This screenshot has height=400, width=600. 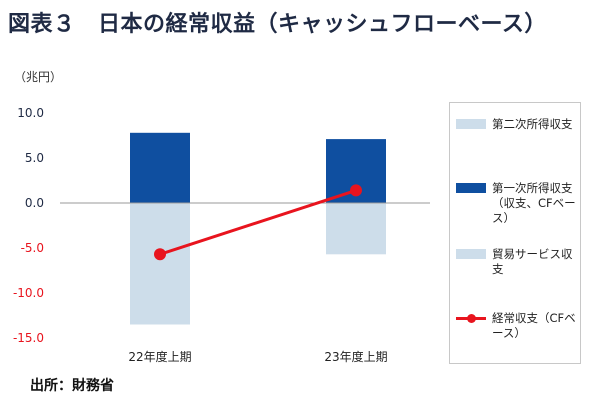 What do you see at coordinates (471, 124) in the screenshot?
I see `legend-swatch-secondary-income` at bounding box center [471, 124].